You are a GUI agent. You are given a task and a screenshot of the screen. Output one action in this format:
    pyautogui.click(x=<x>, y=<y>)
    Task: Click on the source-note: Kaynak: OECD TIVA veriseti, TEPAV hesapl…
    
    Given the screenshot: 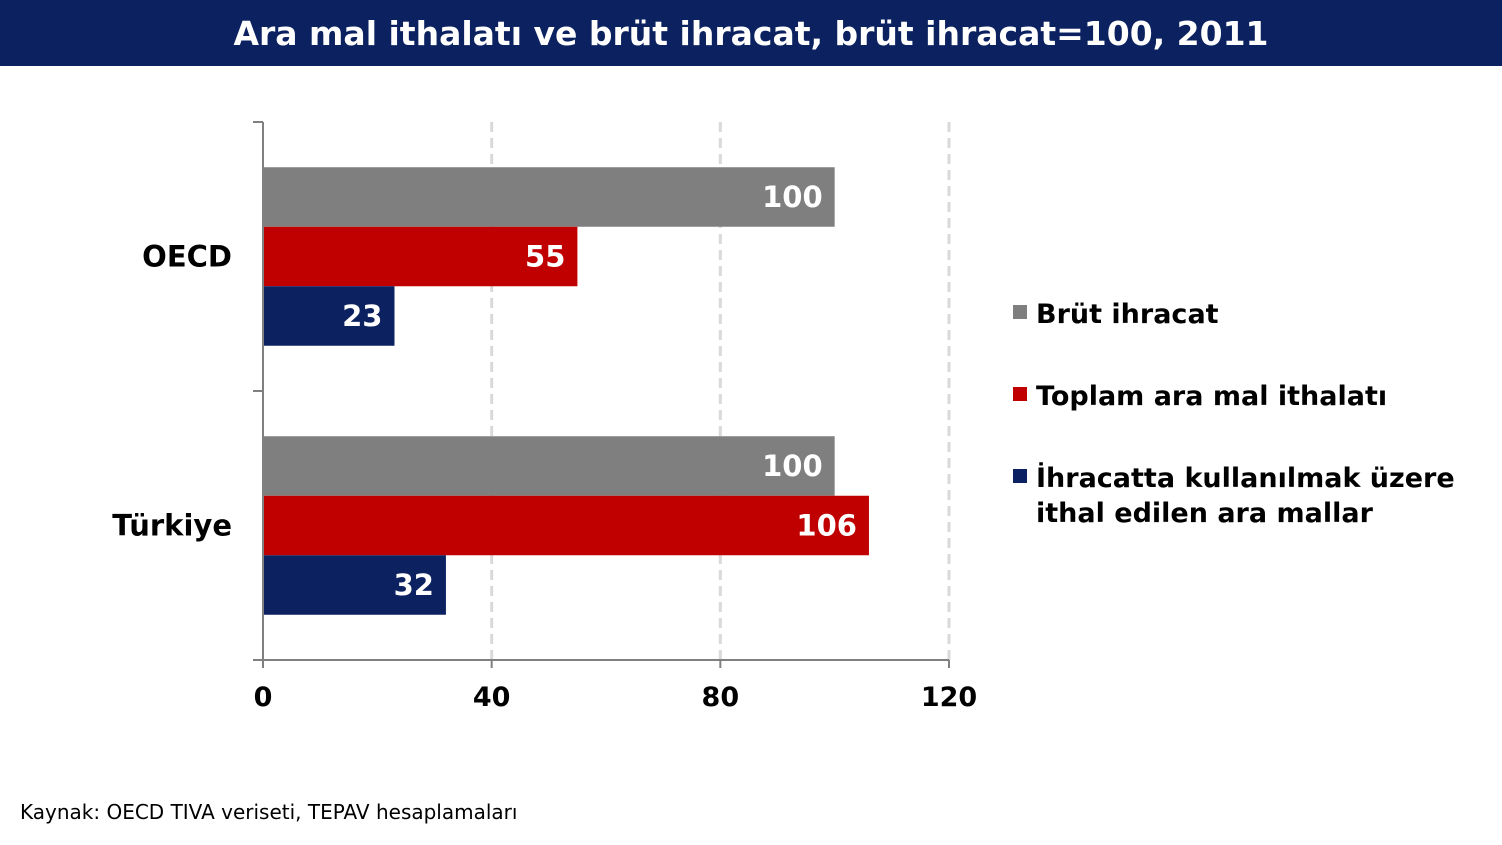 What is the action you would take?
    pyautogui.click(x=269, y=812)
    